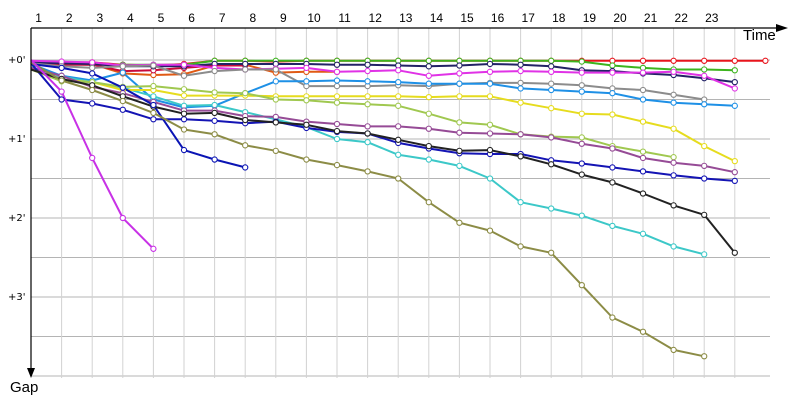 The height and width of the screenshot is (400, 800). I want to click on x-tick-label: 16, so click(498, 18).